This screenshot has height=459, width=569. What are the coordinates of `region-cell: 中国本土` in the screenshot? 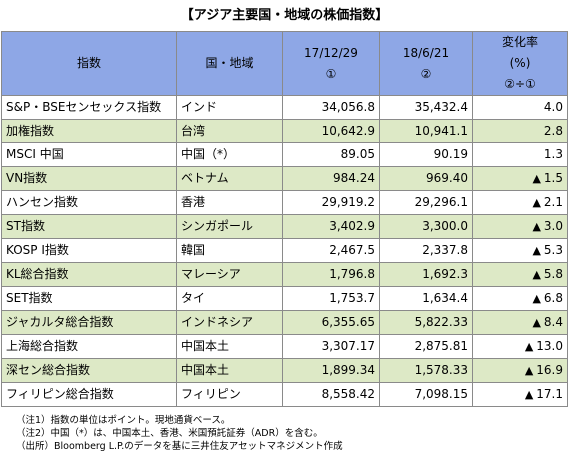 It's located at (229, 370).